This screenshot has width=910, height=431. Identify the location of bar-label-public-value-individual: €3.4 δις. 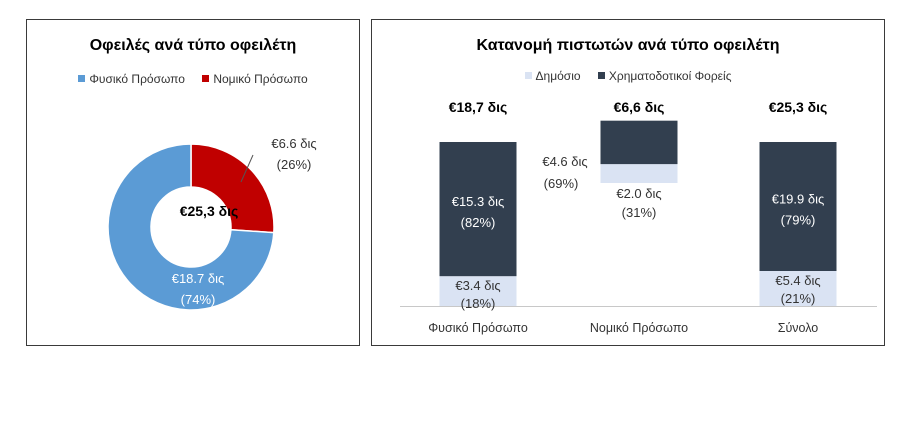
(477, 285).